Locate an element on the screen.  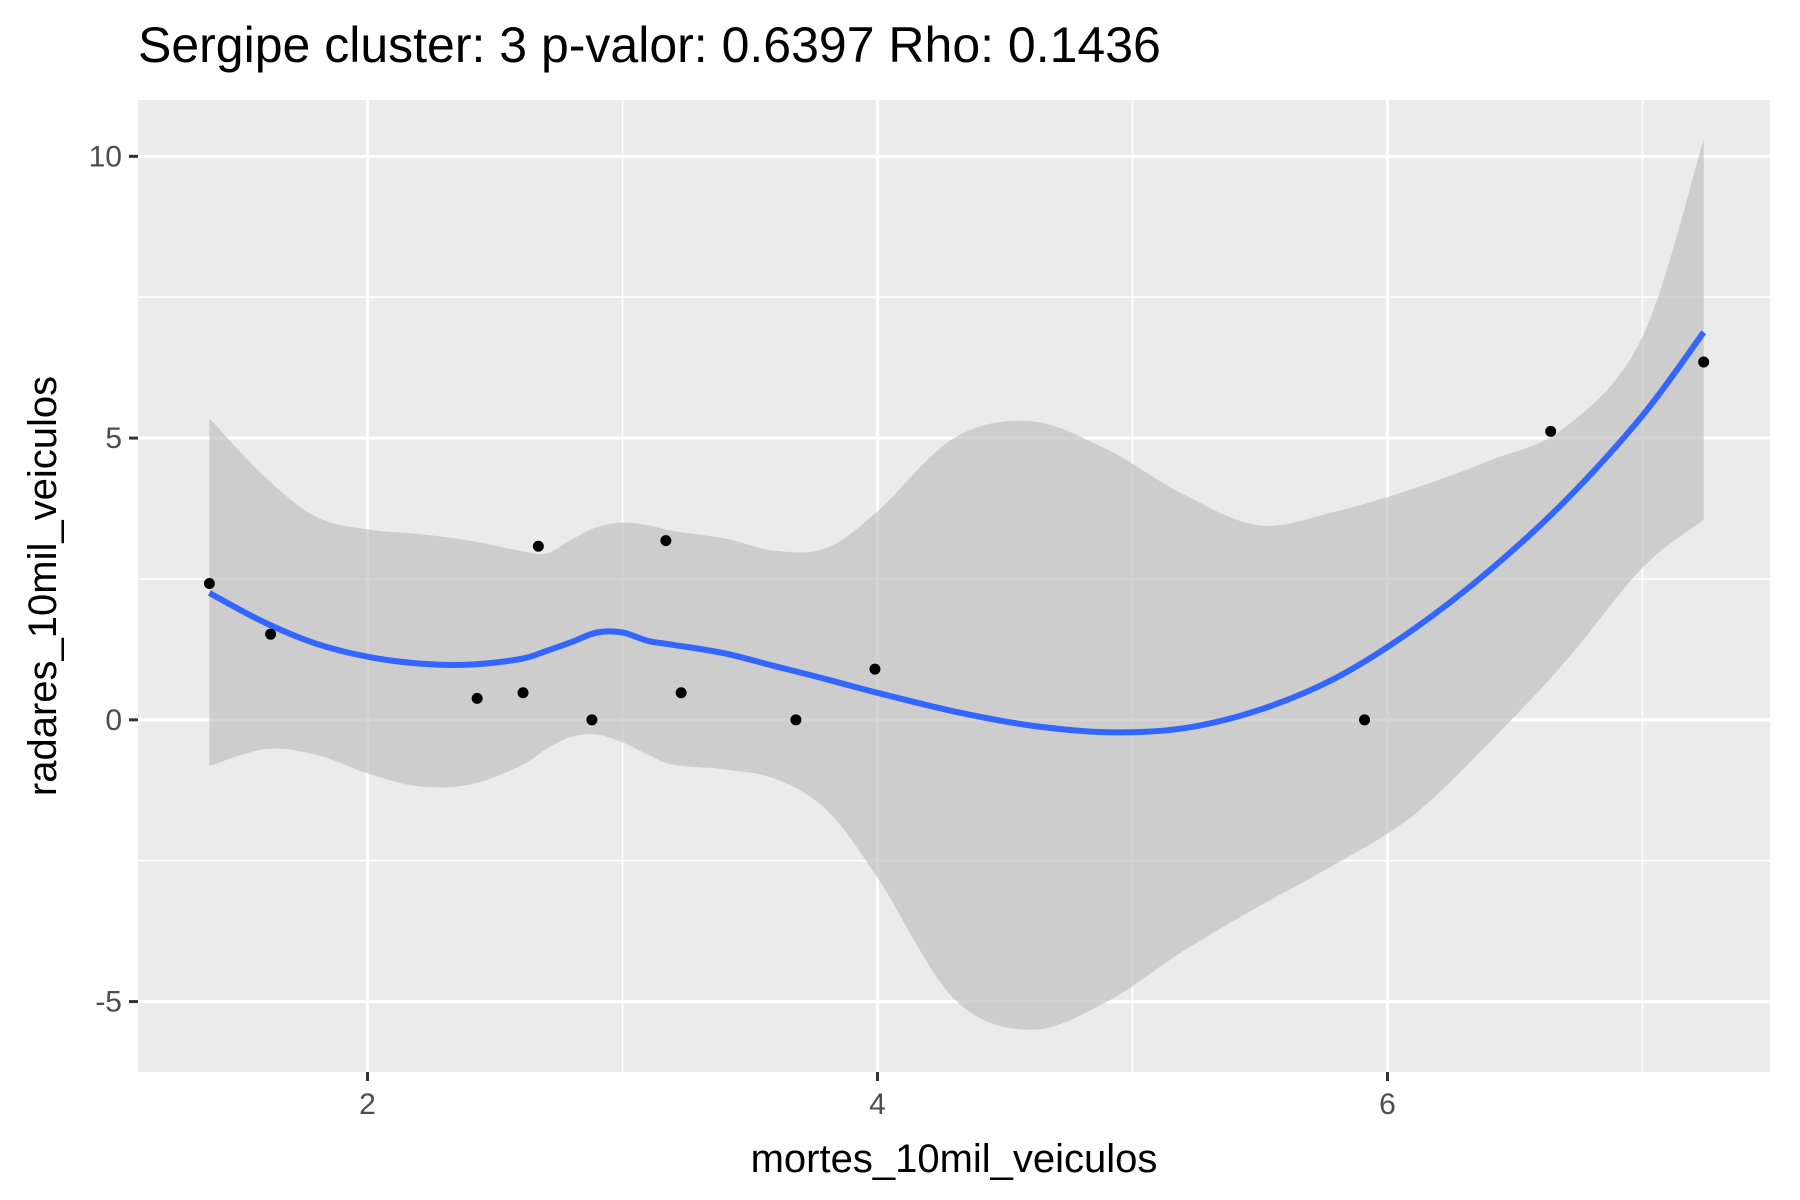
y-axis-title: radares_10mil_veiculos is located at coordinates (43, 586).